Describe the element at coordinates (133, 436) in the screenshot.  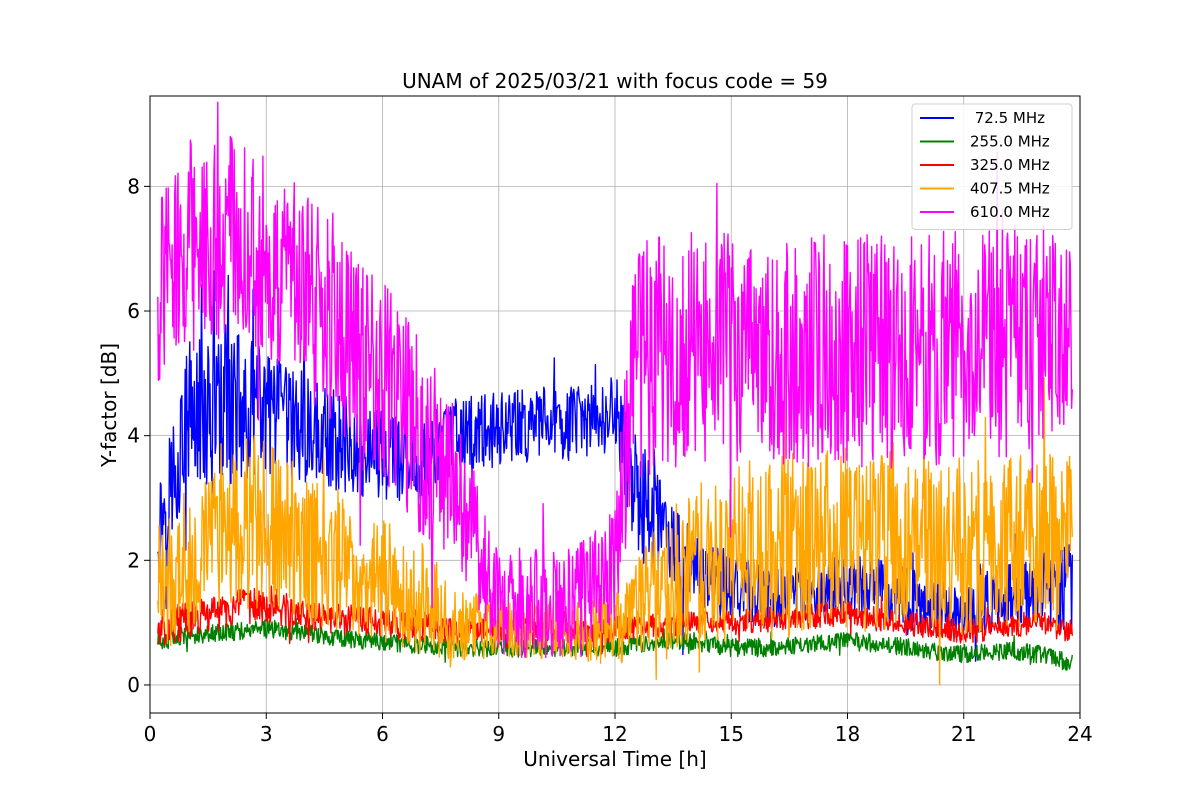
I see `y-tick-label: 4` at that location.